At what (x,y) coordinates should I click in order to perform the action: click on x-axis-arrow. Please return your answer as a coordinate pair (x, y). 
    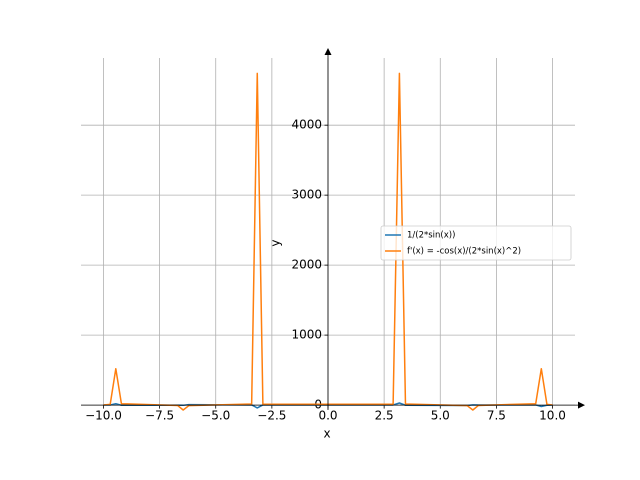
    Looking at the image, I should click on (581, 405).